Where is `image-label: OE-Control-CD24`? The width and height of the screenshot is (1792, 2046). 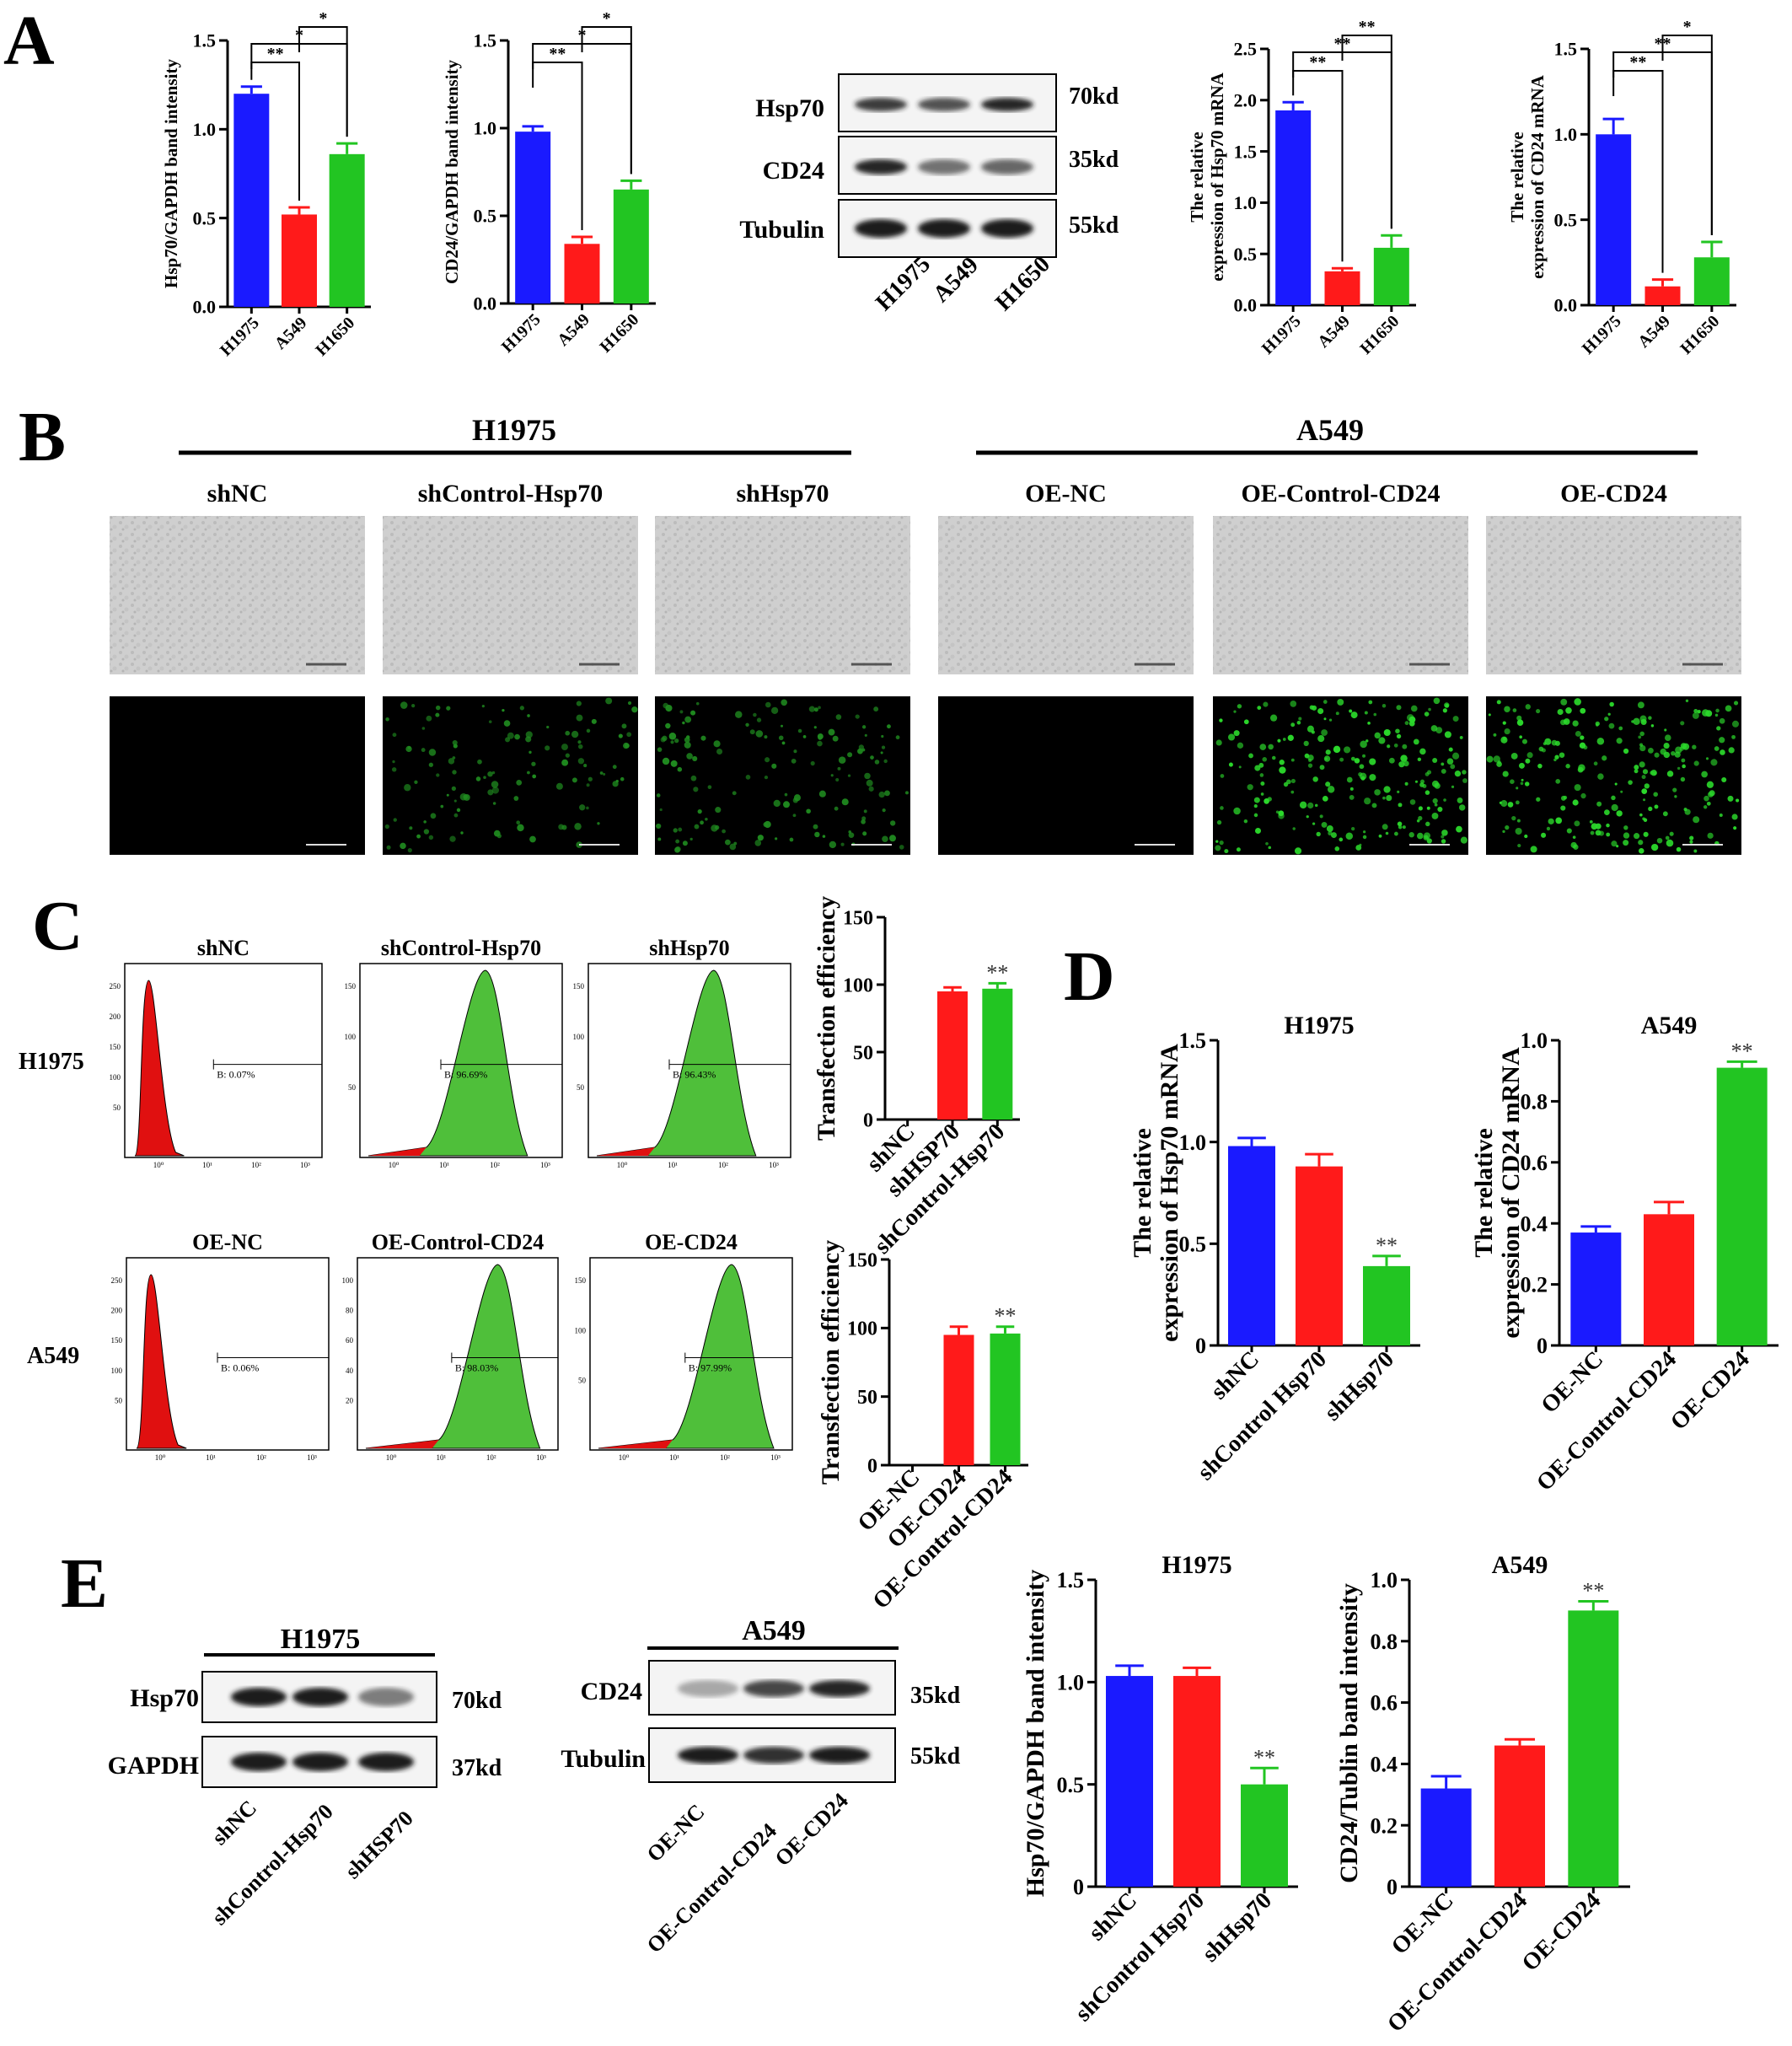 image-label: OE-Control-CD24 is located at coordinates (1340, 493).